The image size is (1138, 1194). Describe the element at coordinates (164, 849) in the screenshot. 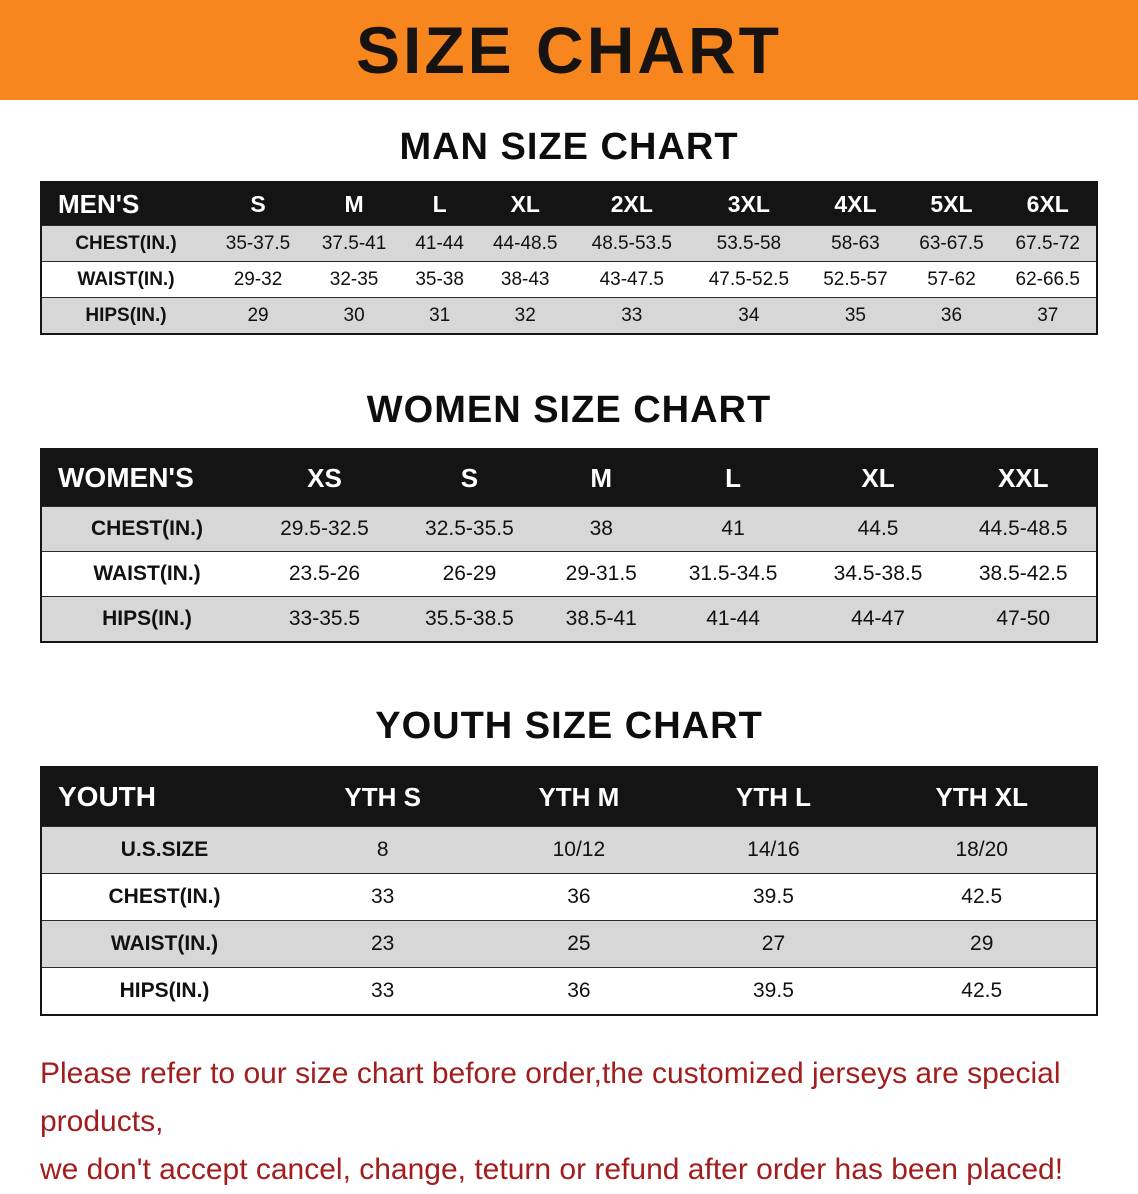

I see `row-label-cell: U.S.SIZE` at that location.